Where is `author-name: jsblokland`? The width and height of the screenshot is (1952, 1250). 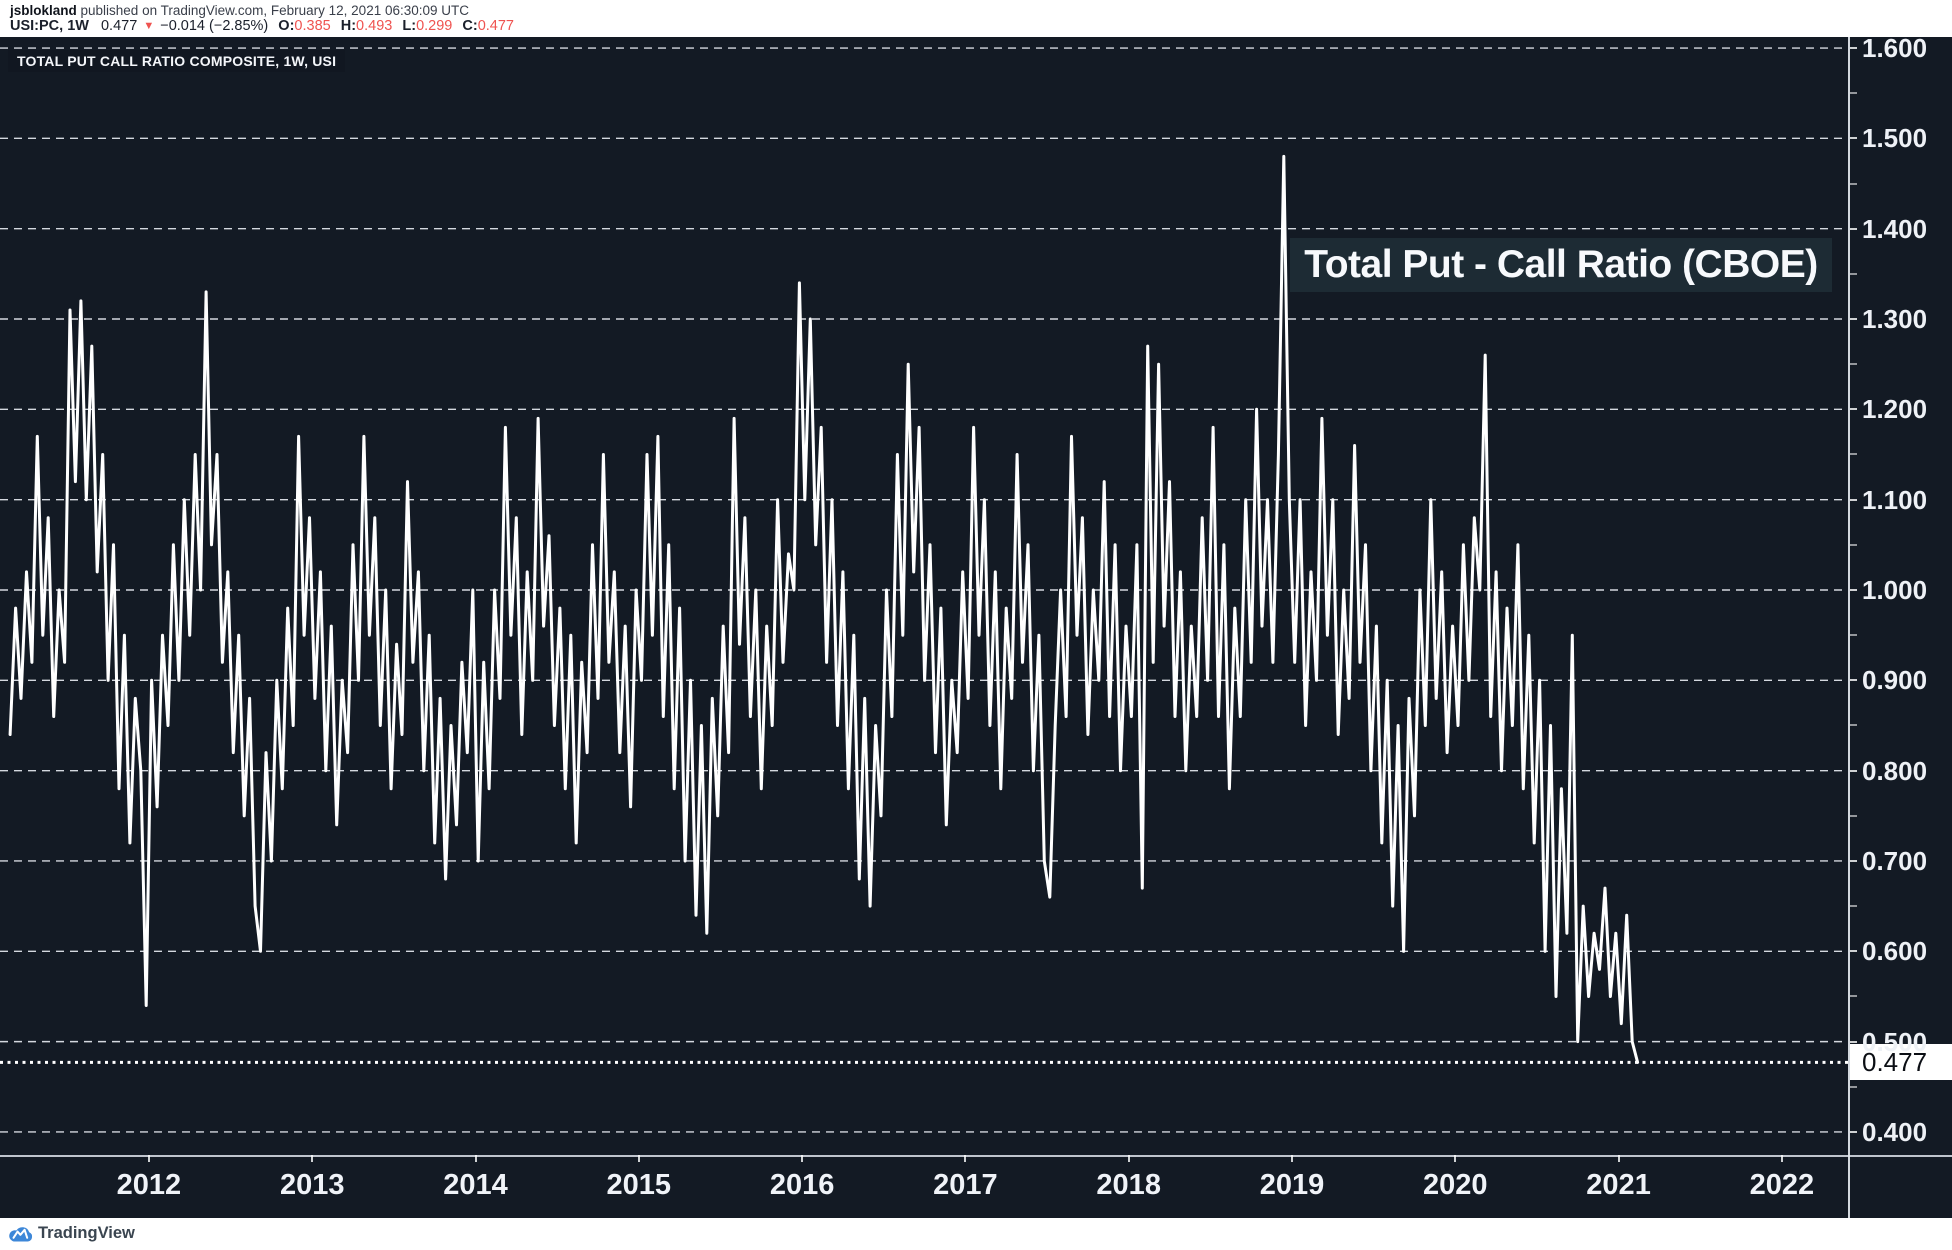 author-name: jsblokland is located at coordinates (43, 10).